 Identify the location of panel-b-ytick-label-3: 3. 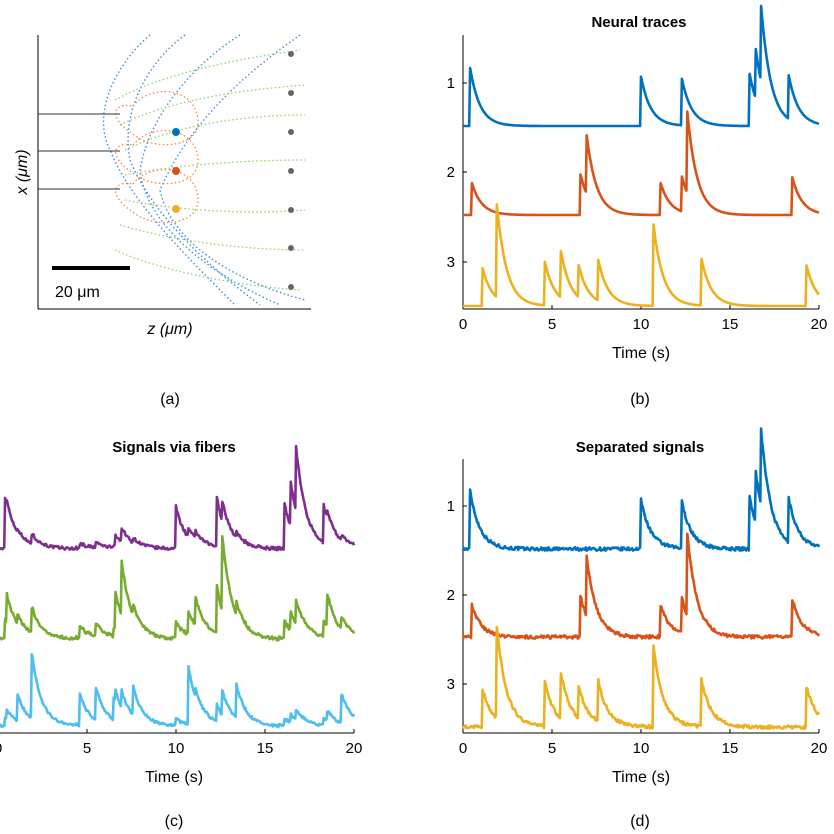
(451, 262).